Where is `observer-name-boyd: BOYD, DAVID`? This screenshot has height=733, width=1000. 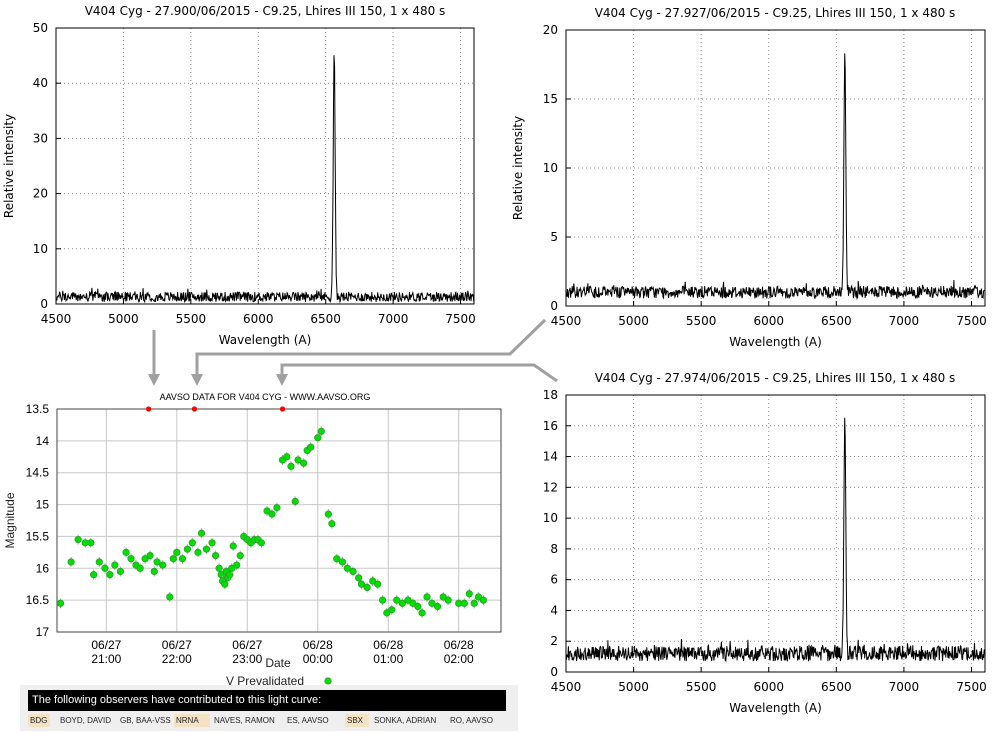 observer-name-boyd: BOYD, DAVID is located at coordinates (85, 720).